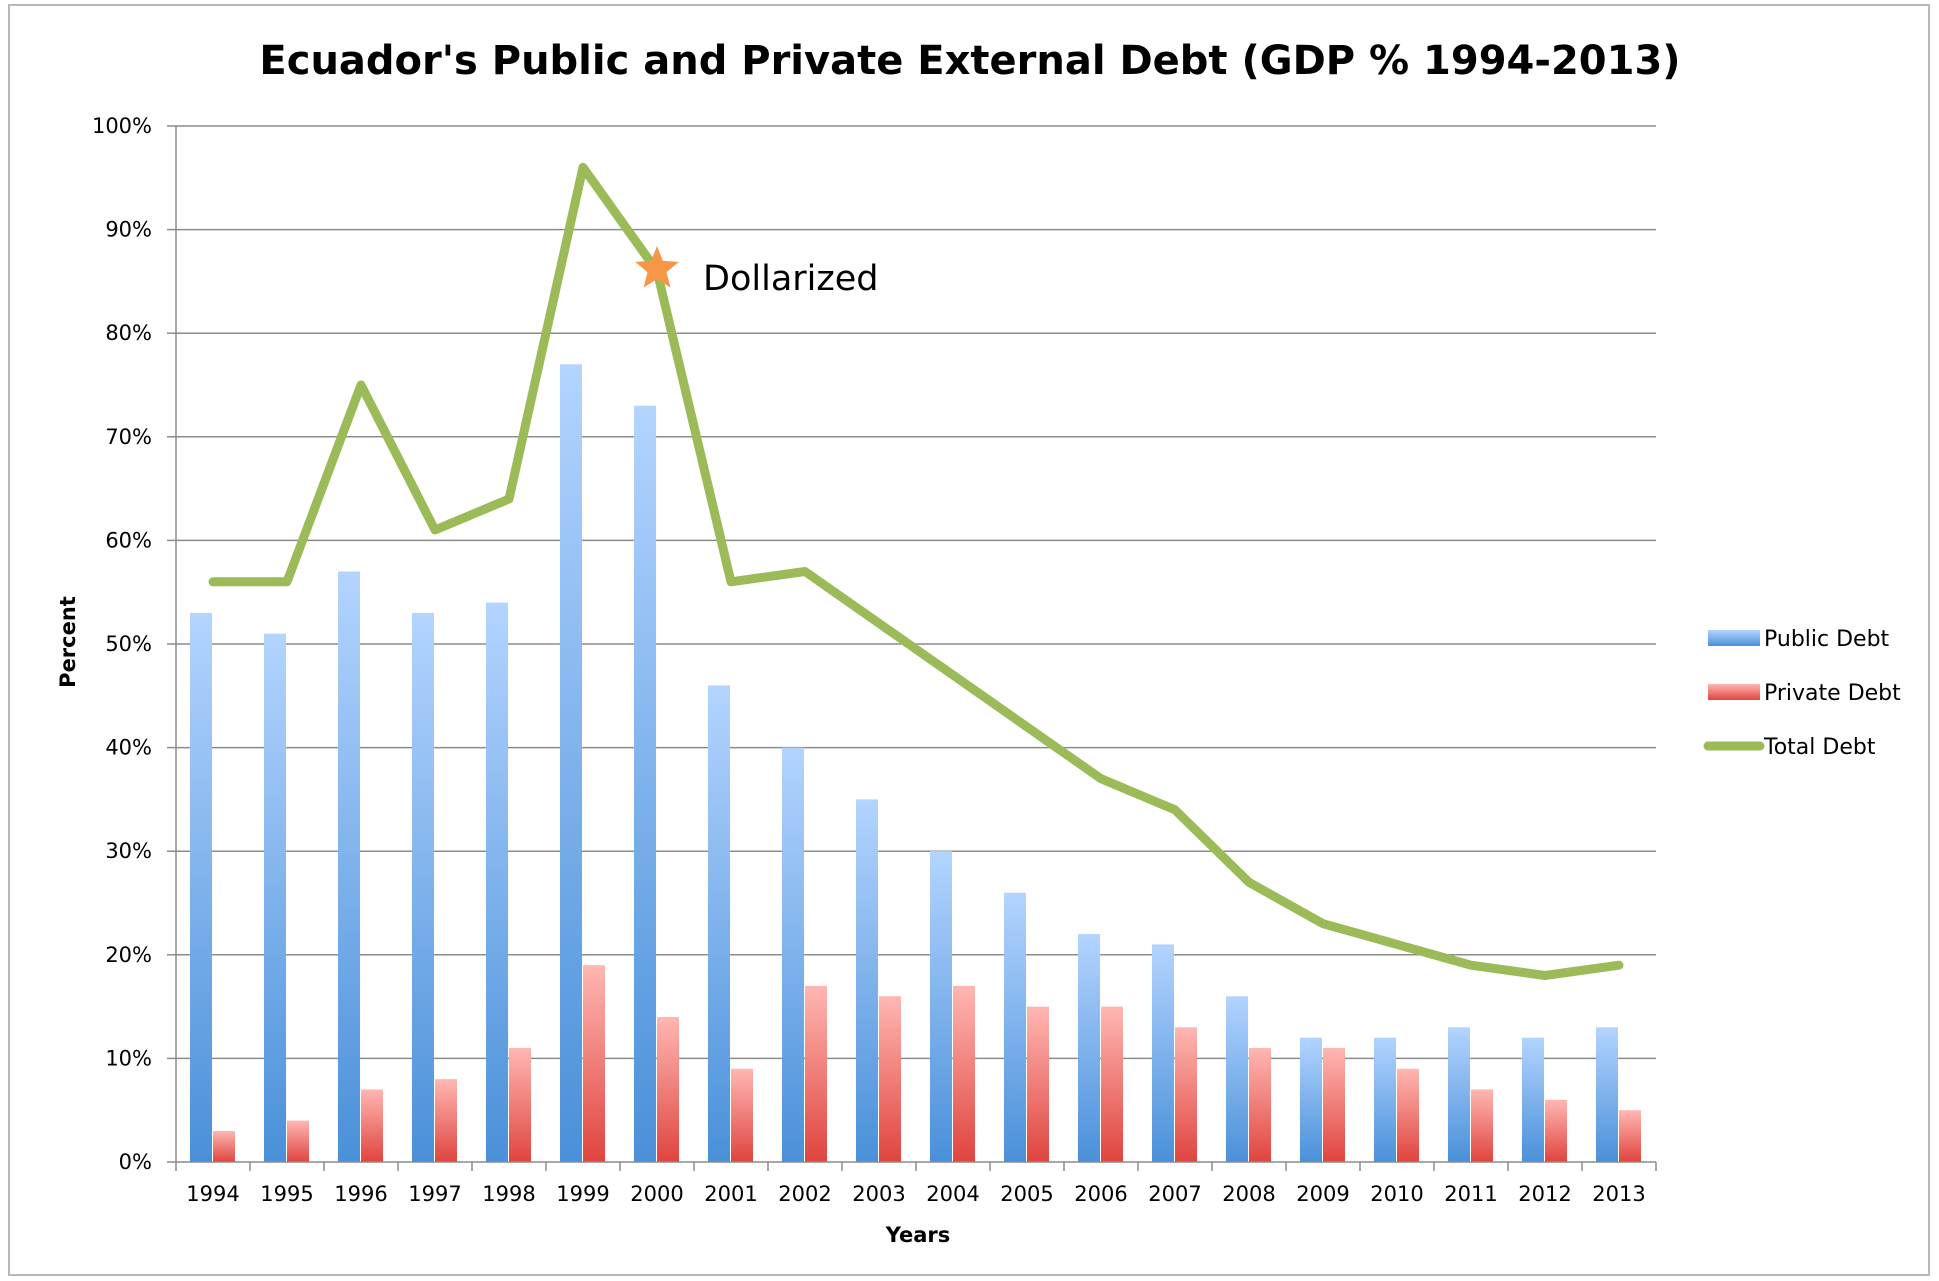 The image size is (1939, 1281). What do you see at coordinates (212, 1194) in the screenshot?
I see `x-tick-label: 1994` at bounding box center [212, 1194].